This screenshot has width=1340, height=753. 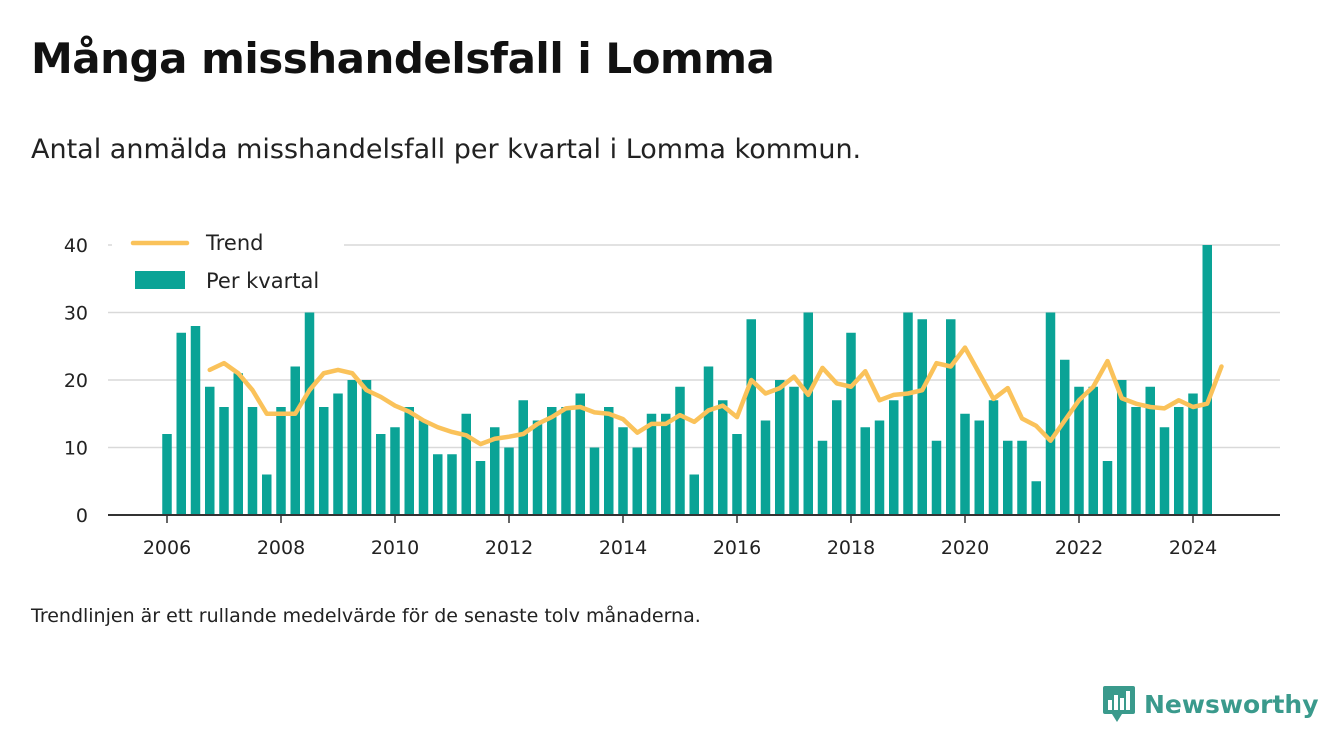 I want to click on y-tick-label: 30, so click(x=76, y=314).